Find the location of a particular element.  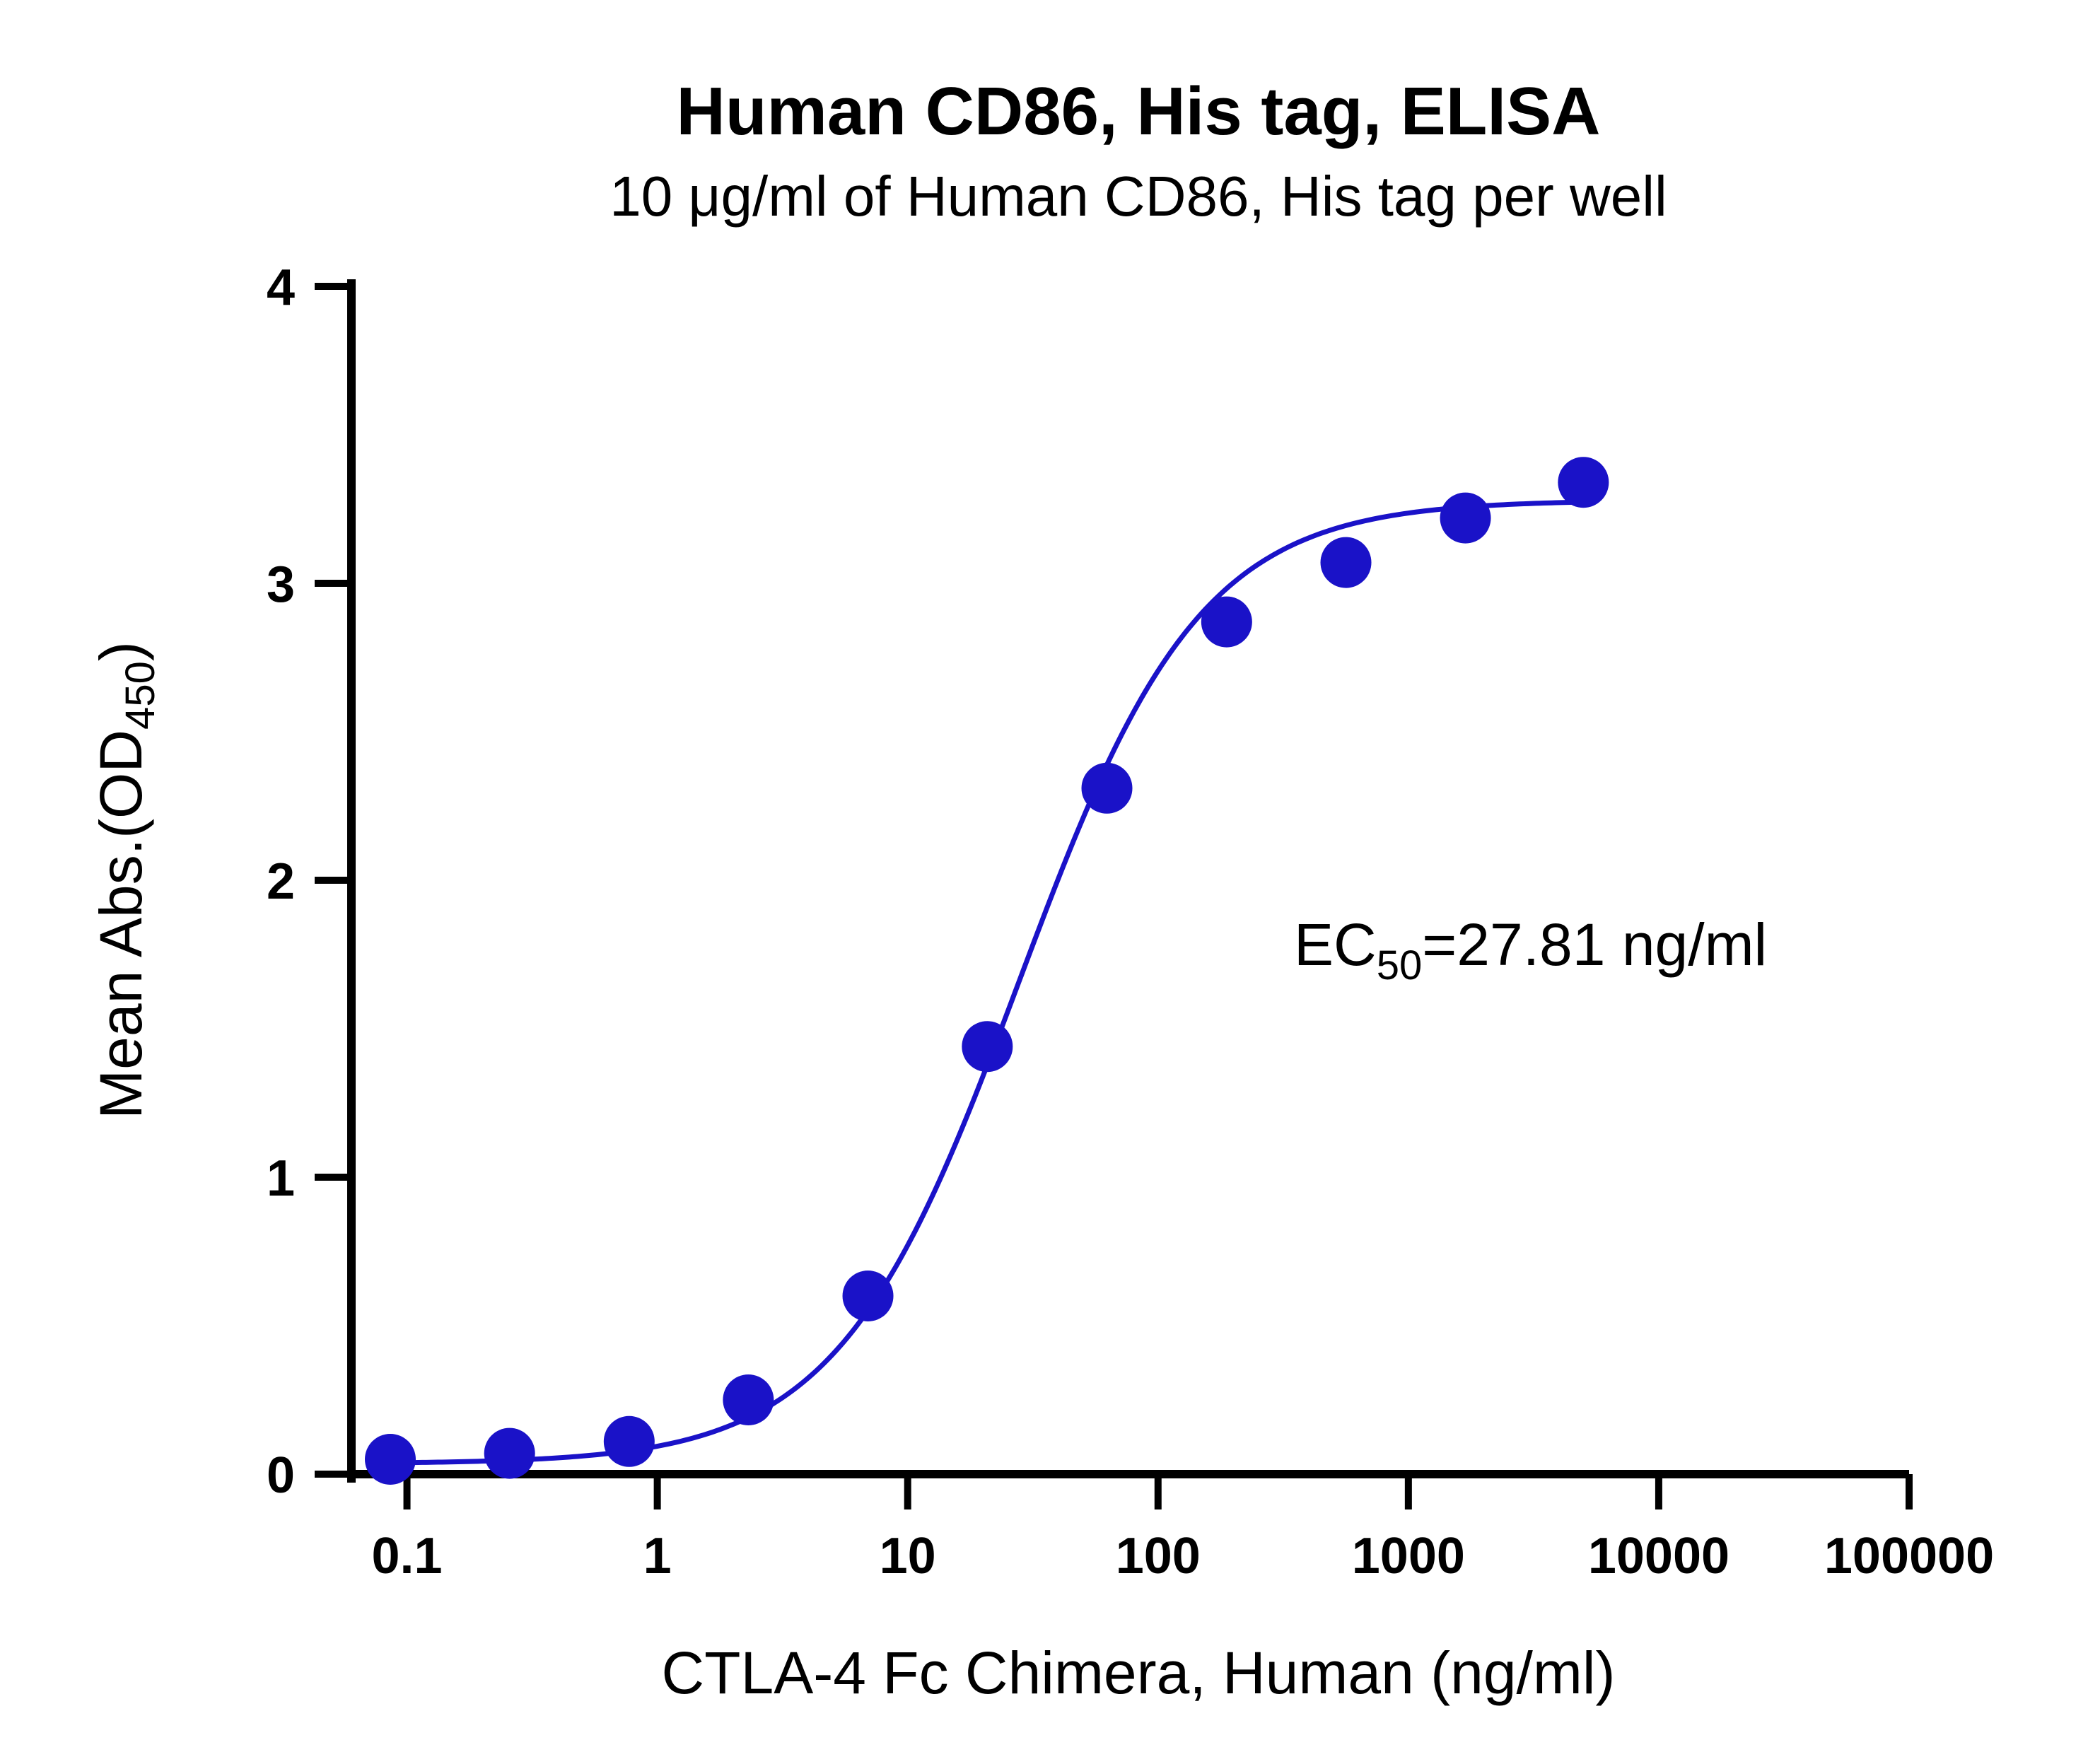

y-tick-label: 1 is located at coordinates (281, 1178).